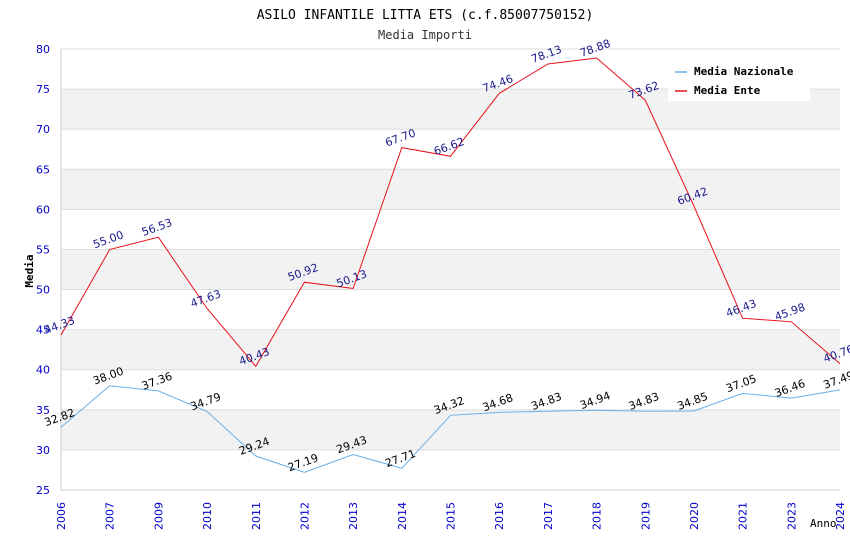 The width and height of the screenshot is (850, 550). I want to click on legend: Media Nazionale Media Ente, so click(739, 79).